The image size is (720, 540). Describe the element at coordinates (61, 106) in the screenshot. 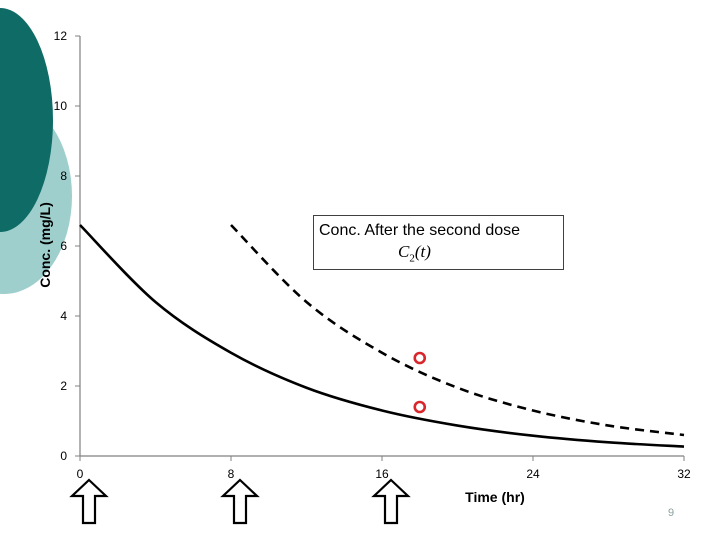

I see `y-tick-label: 10` at that location.